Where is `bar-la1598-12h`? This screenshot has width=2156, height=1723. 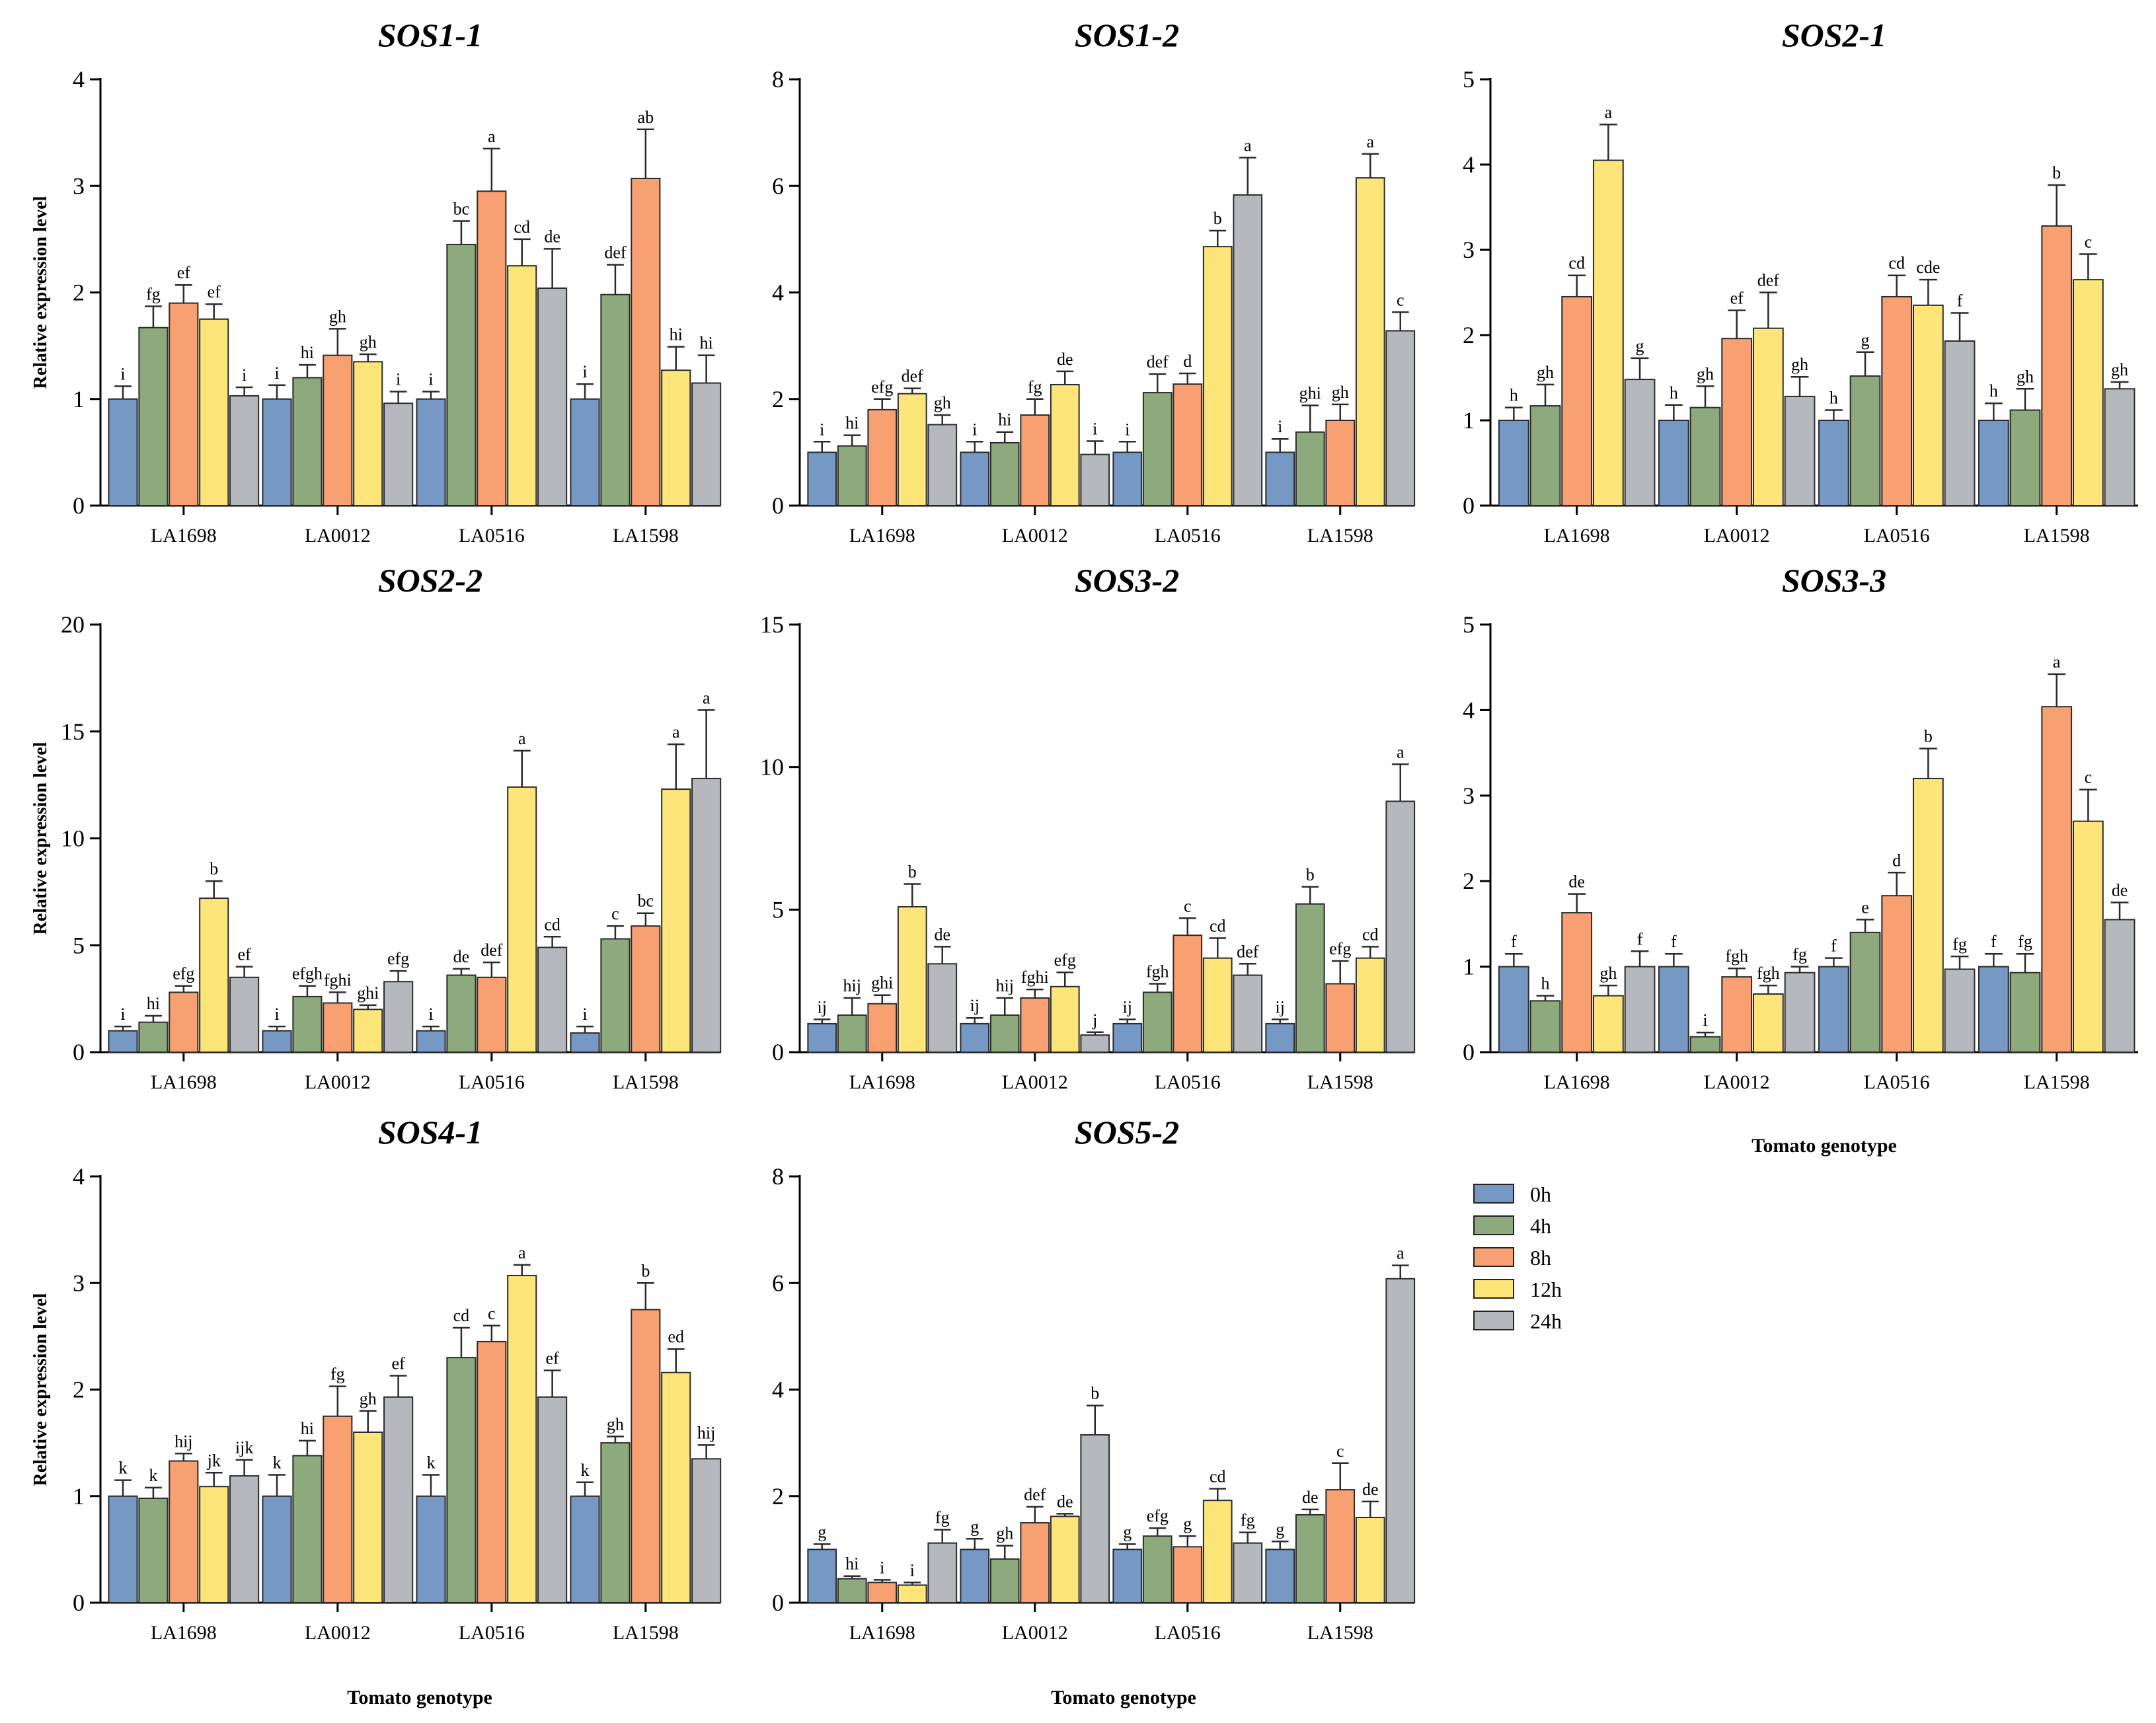 bar-la1598-12h is located at coordinates (1370, 1005).